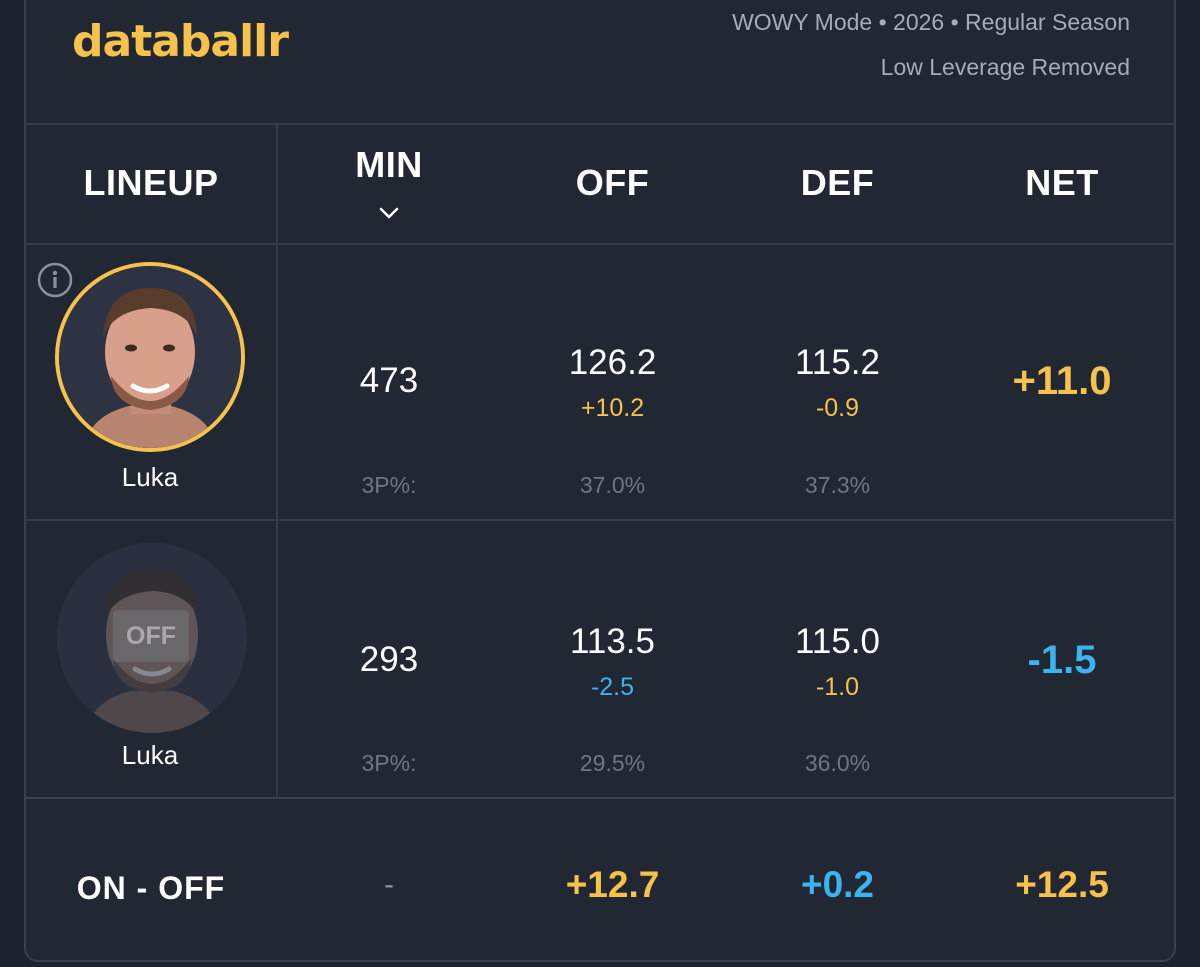  I want to click on off-rating: 113.5, so click(612, 641).